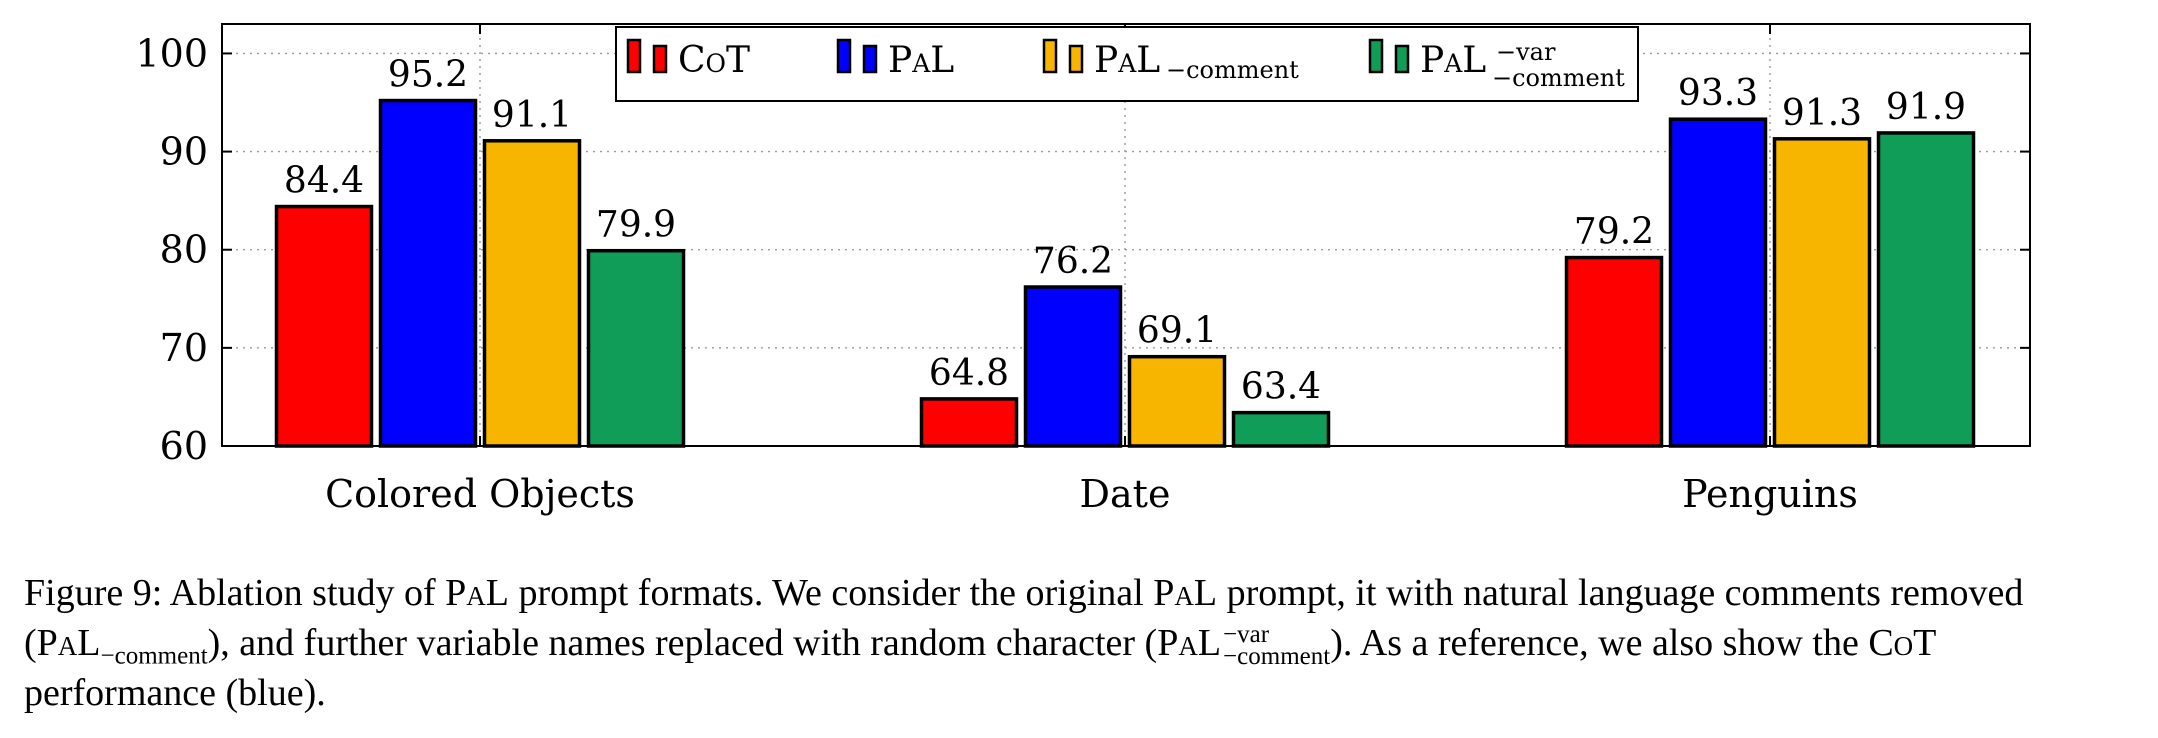 The width and height of the screenshot is (2158, 738). Describe the element at coordinates (969, 422) in the screenshot. I see `bar-s0-c1` at that location.